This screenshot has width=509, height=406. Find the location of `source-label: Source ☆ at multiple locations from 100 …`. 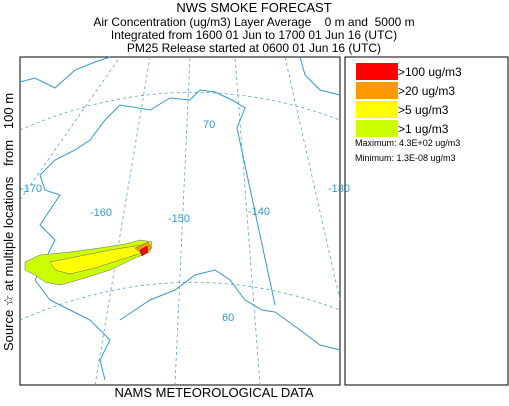

source-label: Source ☆ at multiple locations from 100 … is located at coordinates (8, 222).